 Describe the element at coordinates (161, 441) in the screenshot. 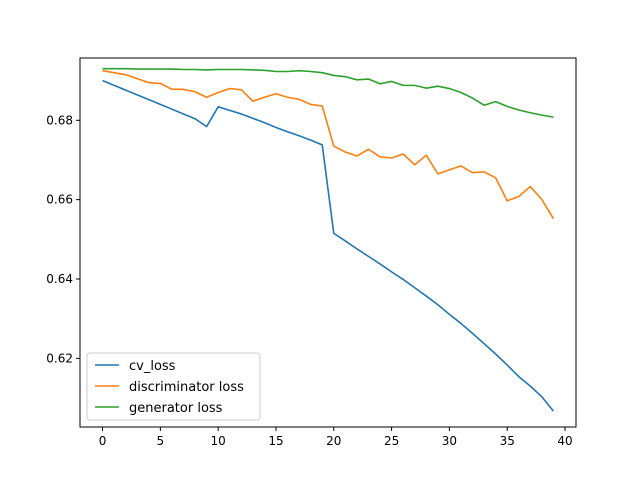

I see `x-tick-label: 5` at that location.